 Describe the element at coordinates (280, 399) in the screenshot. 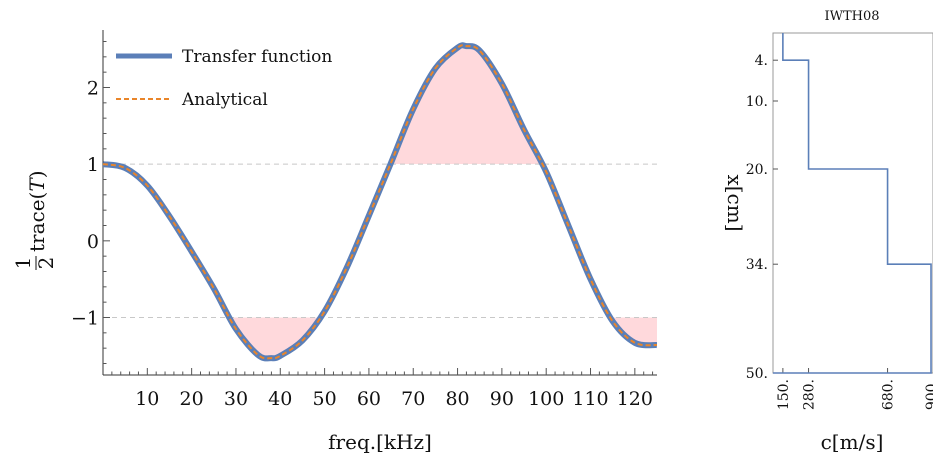

I see `x-tick-label: 40` at that location.